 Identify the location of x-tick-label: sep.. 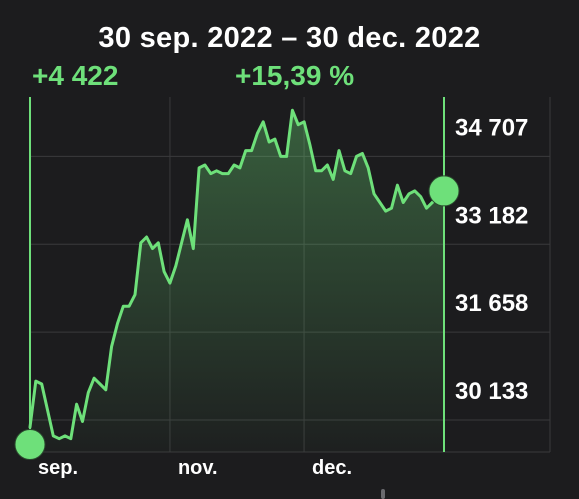
(58, 468).